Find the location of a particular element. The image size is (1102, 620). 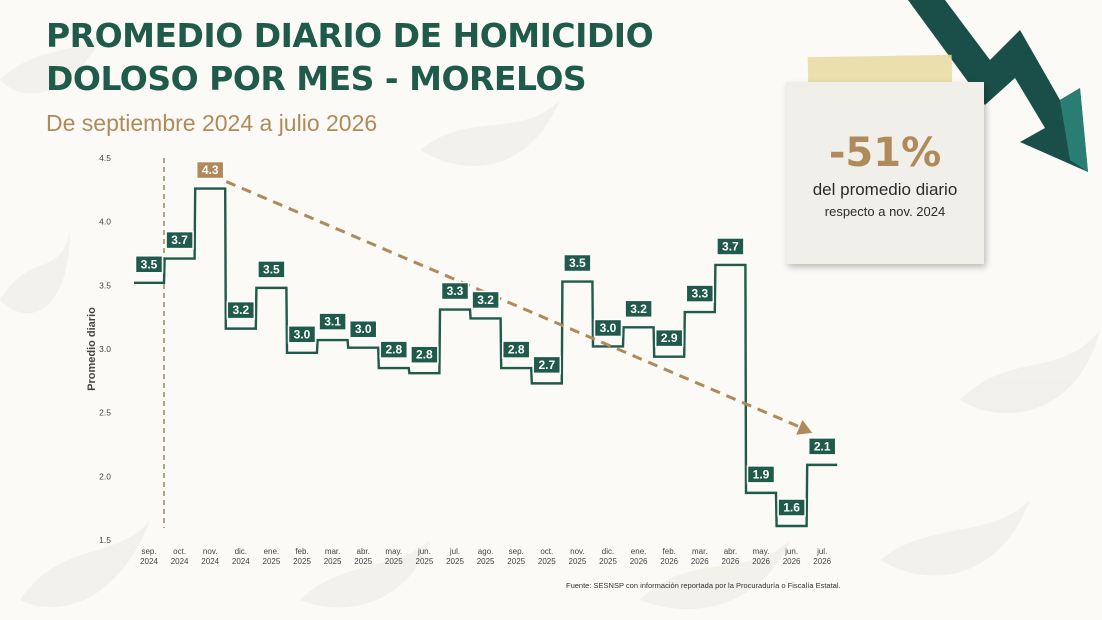

data-label: 2.7 is located at coordinates (546, 365).